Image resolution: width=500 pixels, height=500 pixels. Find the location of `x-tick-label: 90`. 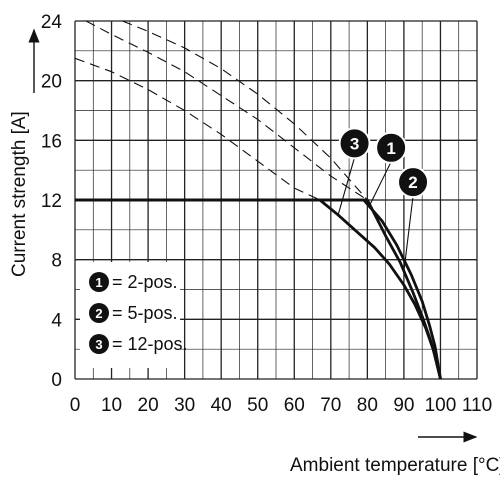

x-tick-label: 90 is located at coordinates (403, 405).